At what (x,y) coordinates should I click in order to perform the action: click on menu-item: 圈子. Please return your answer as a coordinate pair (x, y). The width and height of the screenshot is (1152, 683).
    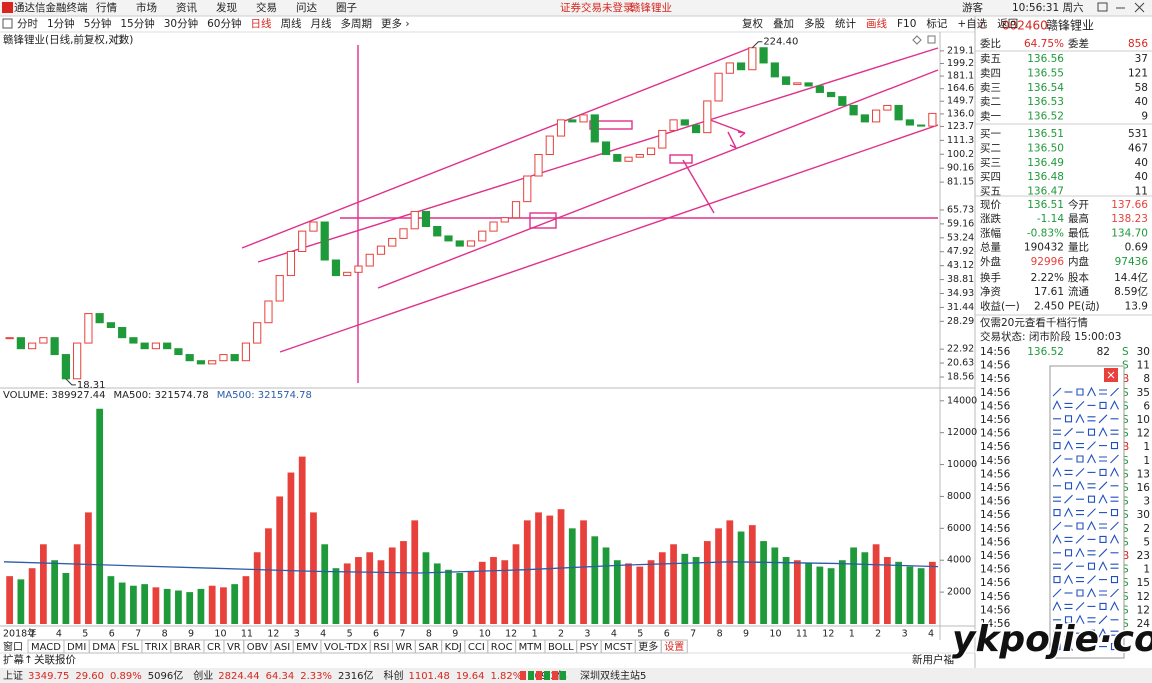
    Looking at the image, I should click on (346, 8).